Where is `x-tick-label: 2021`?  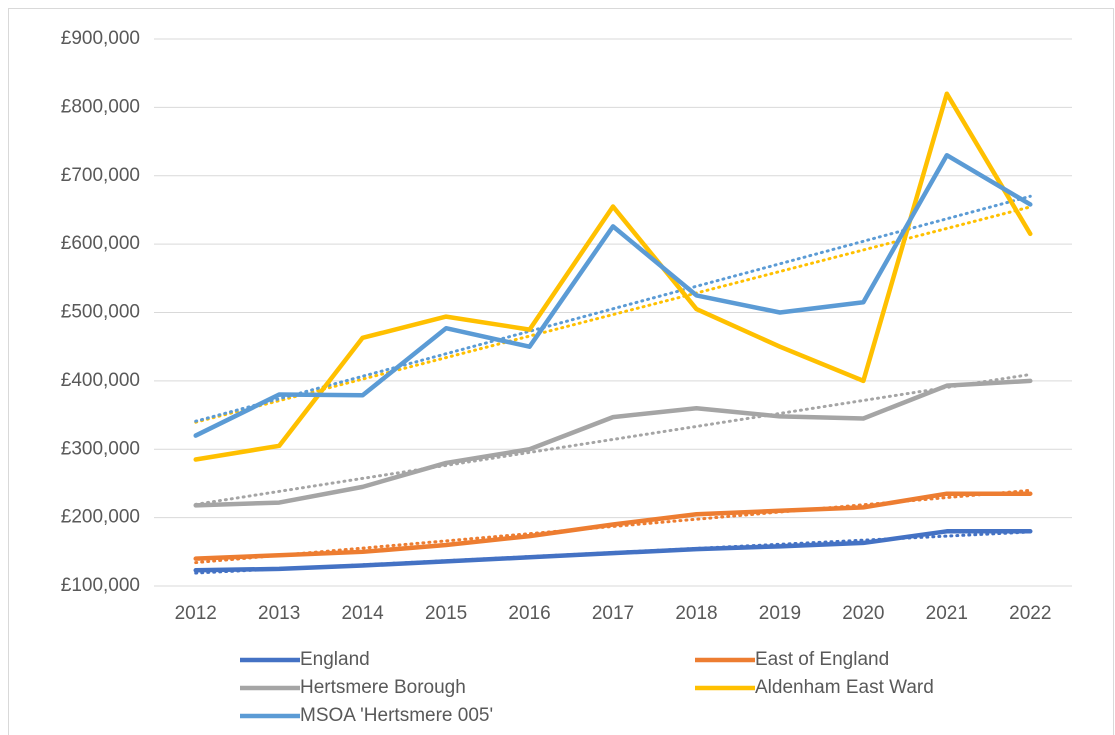
x-tick-label: 2021 is located at coordinates (947, 613).